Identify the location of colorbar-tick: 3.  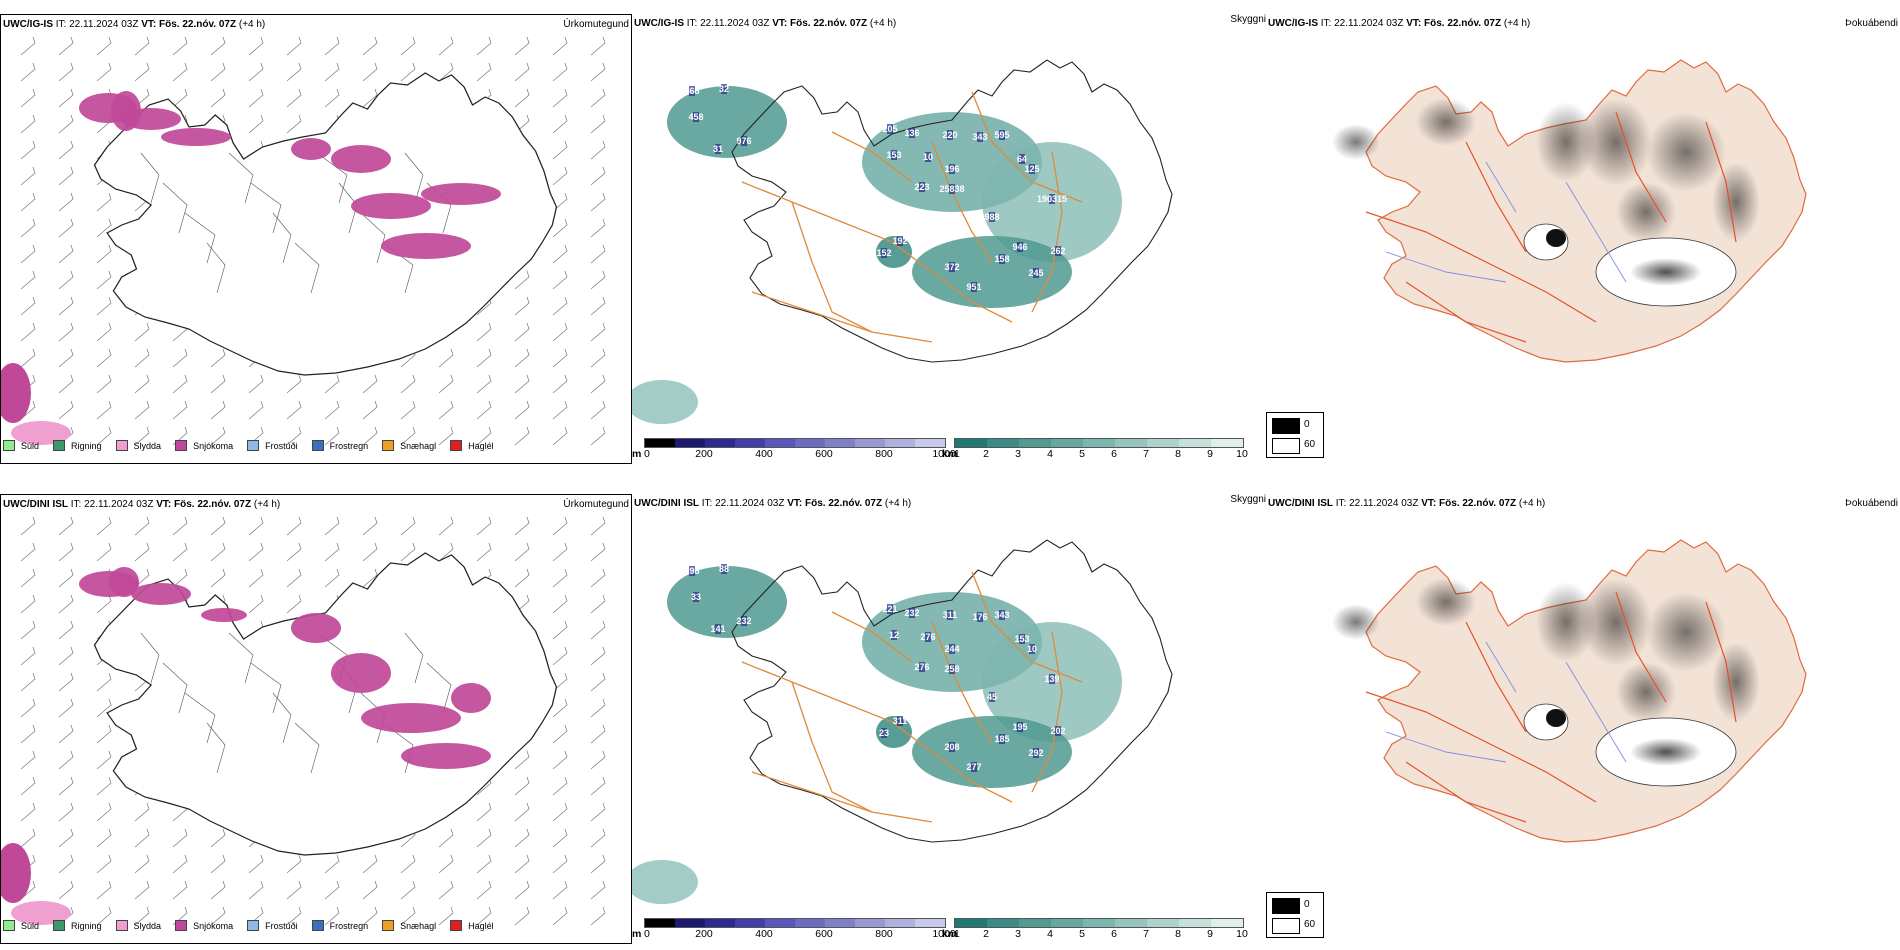
(1018, 454).